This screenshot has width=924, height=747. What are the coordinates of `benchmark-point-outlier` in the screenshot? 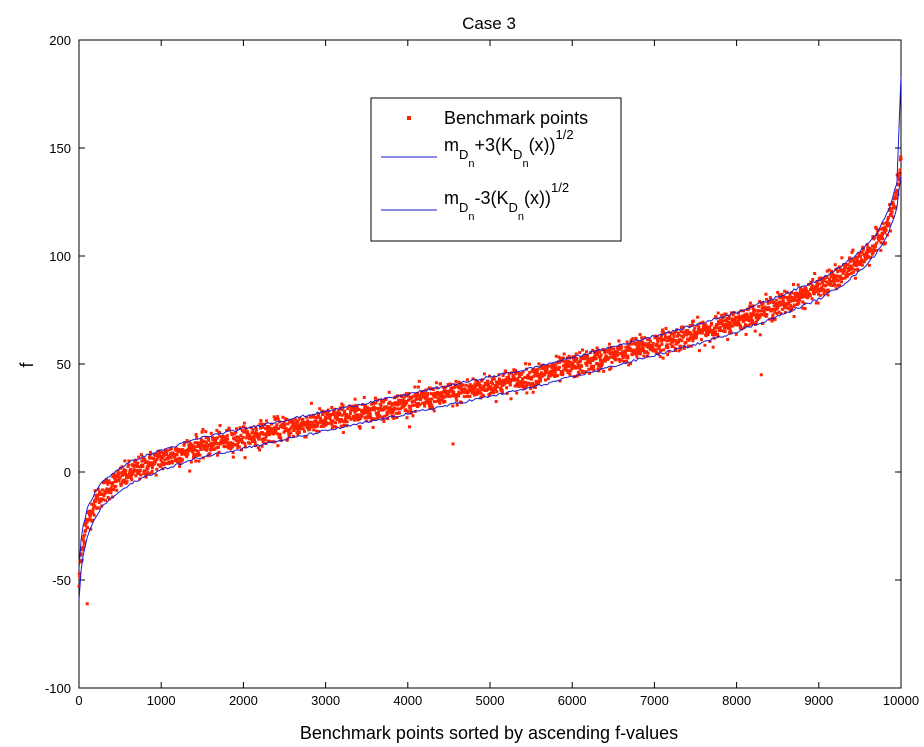 It's located at (87, 604).